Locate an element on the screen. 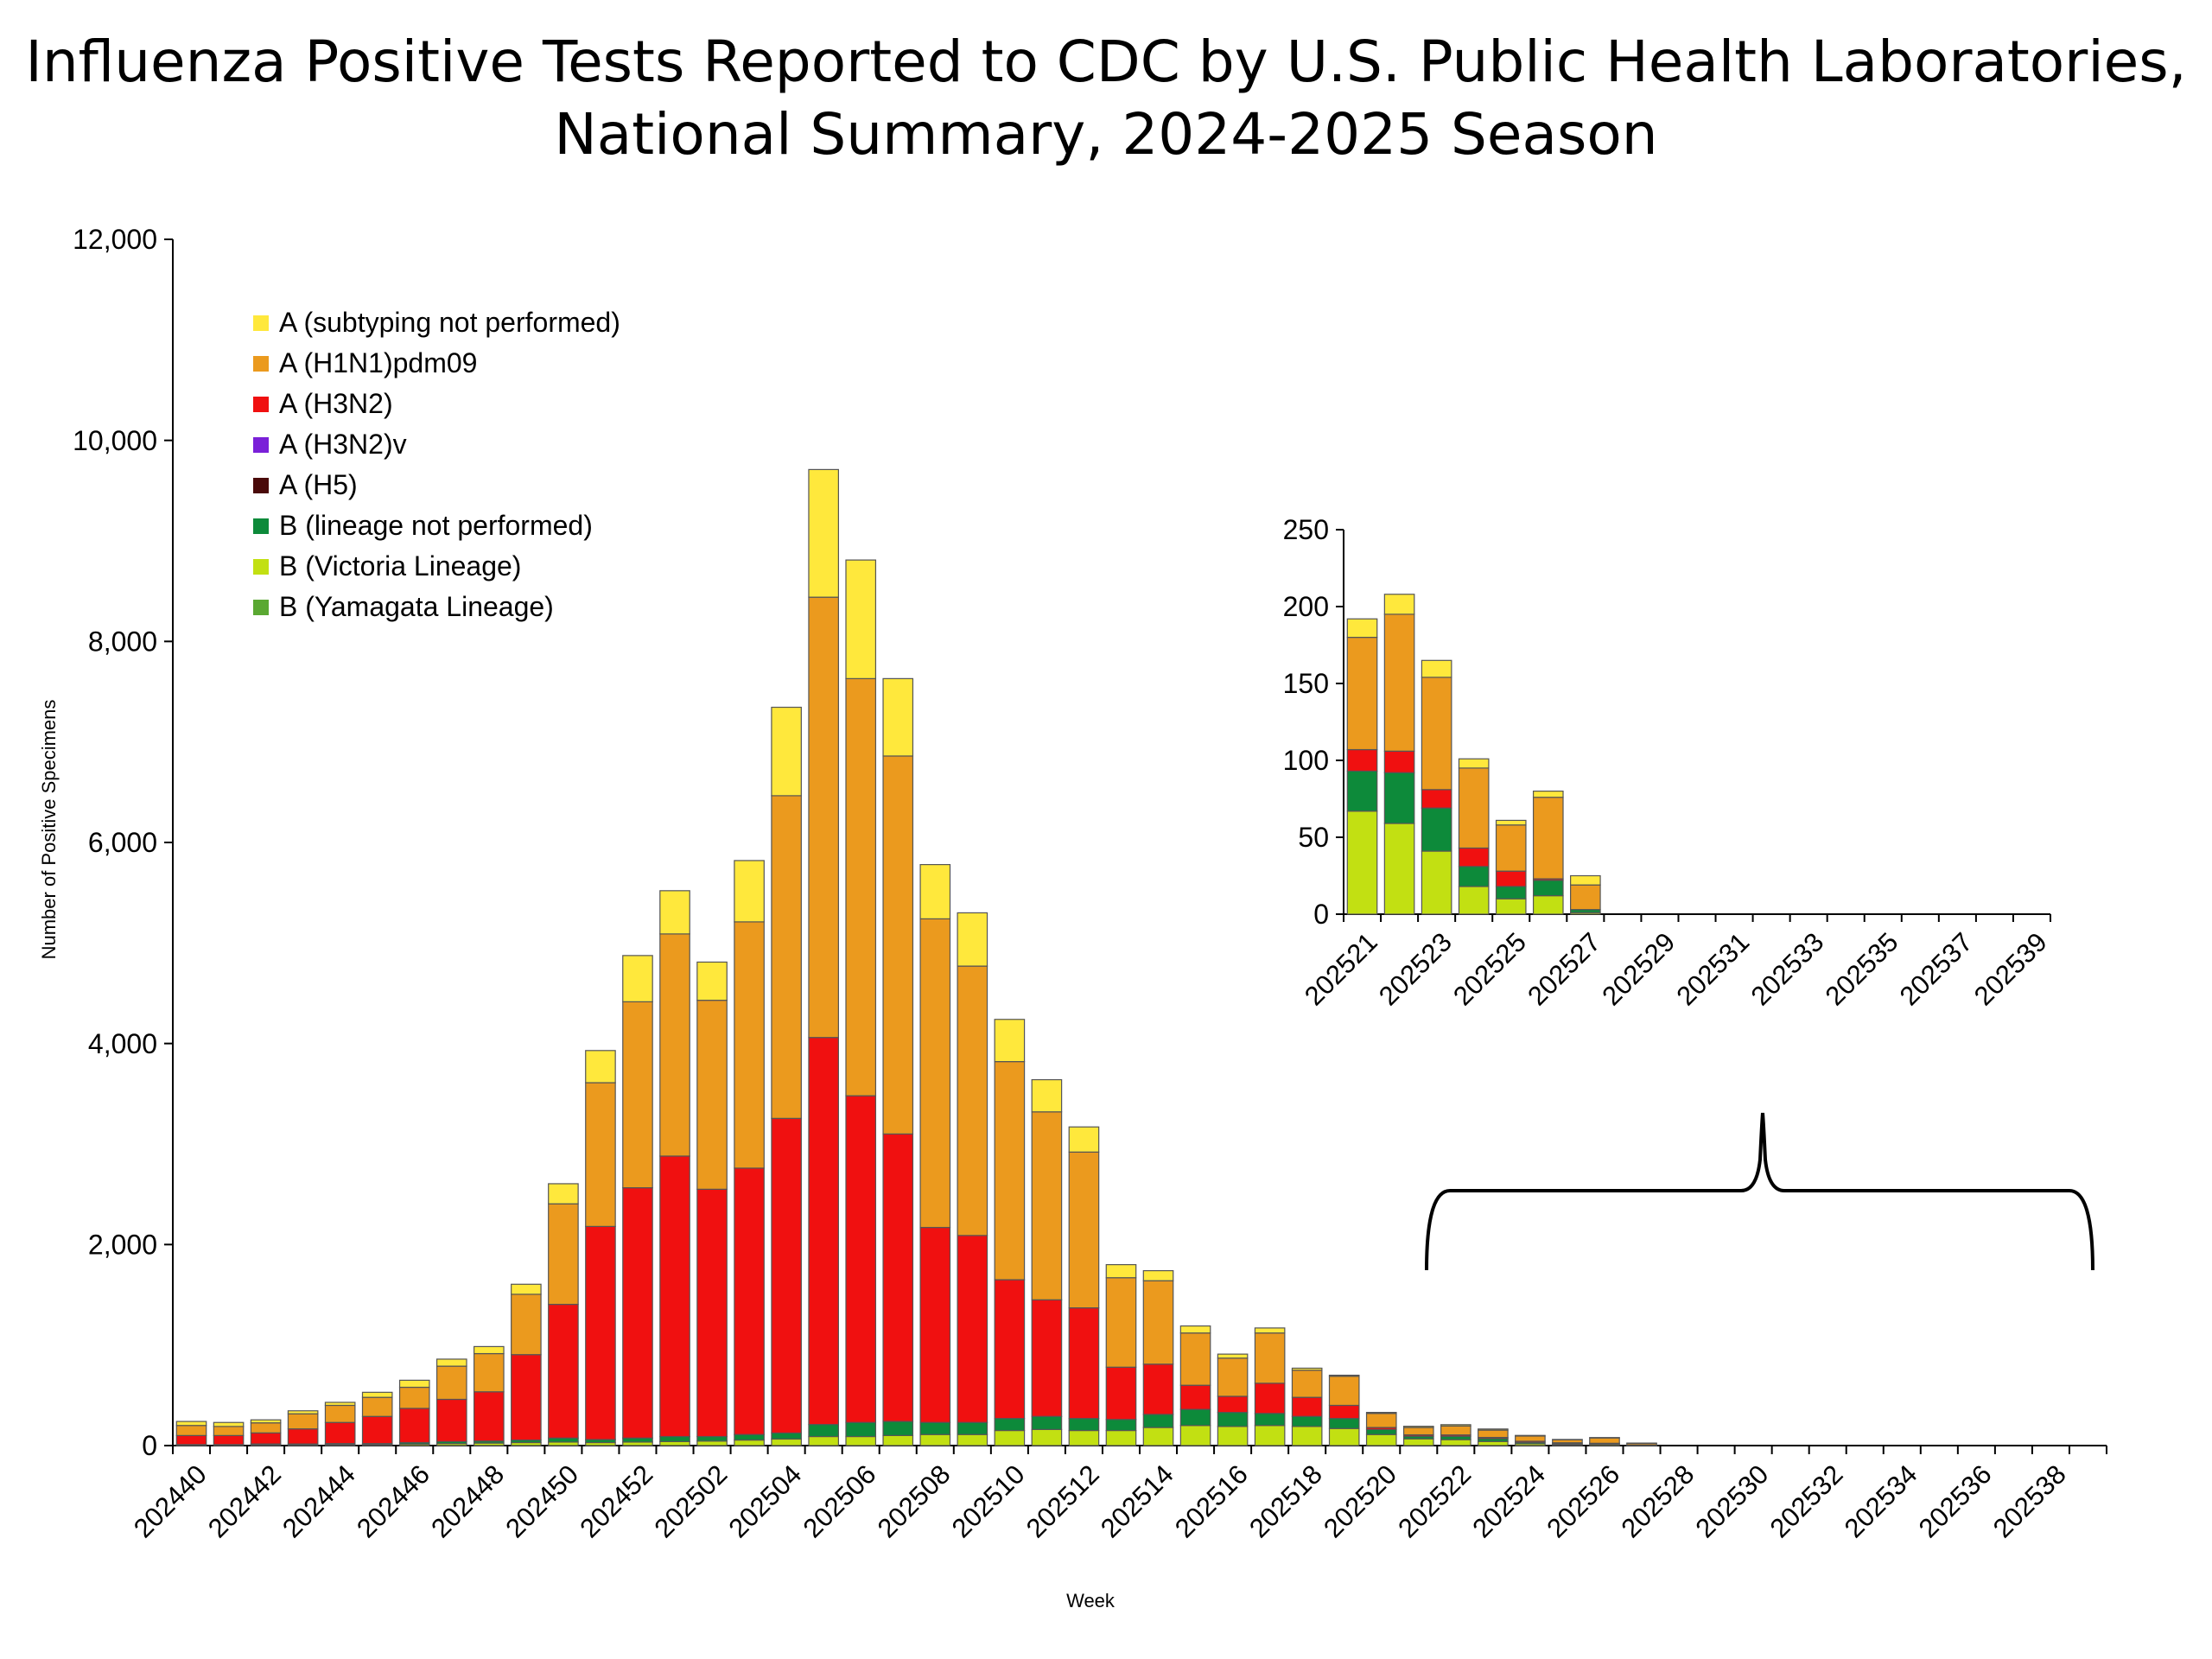  main-x-tick-label: 202452 is located at coordinates (616, 1501).